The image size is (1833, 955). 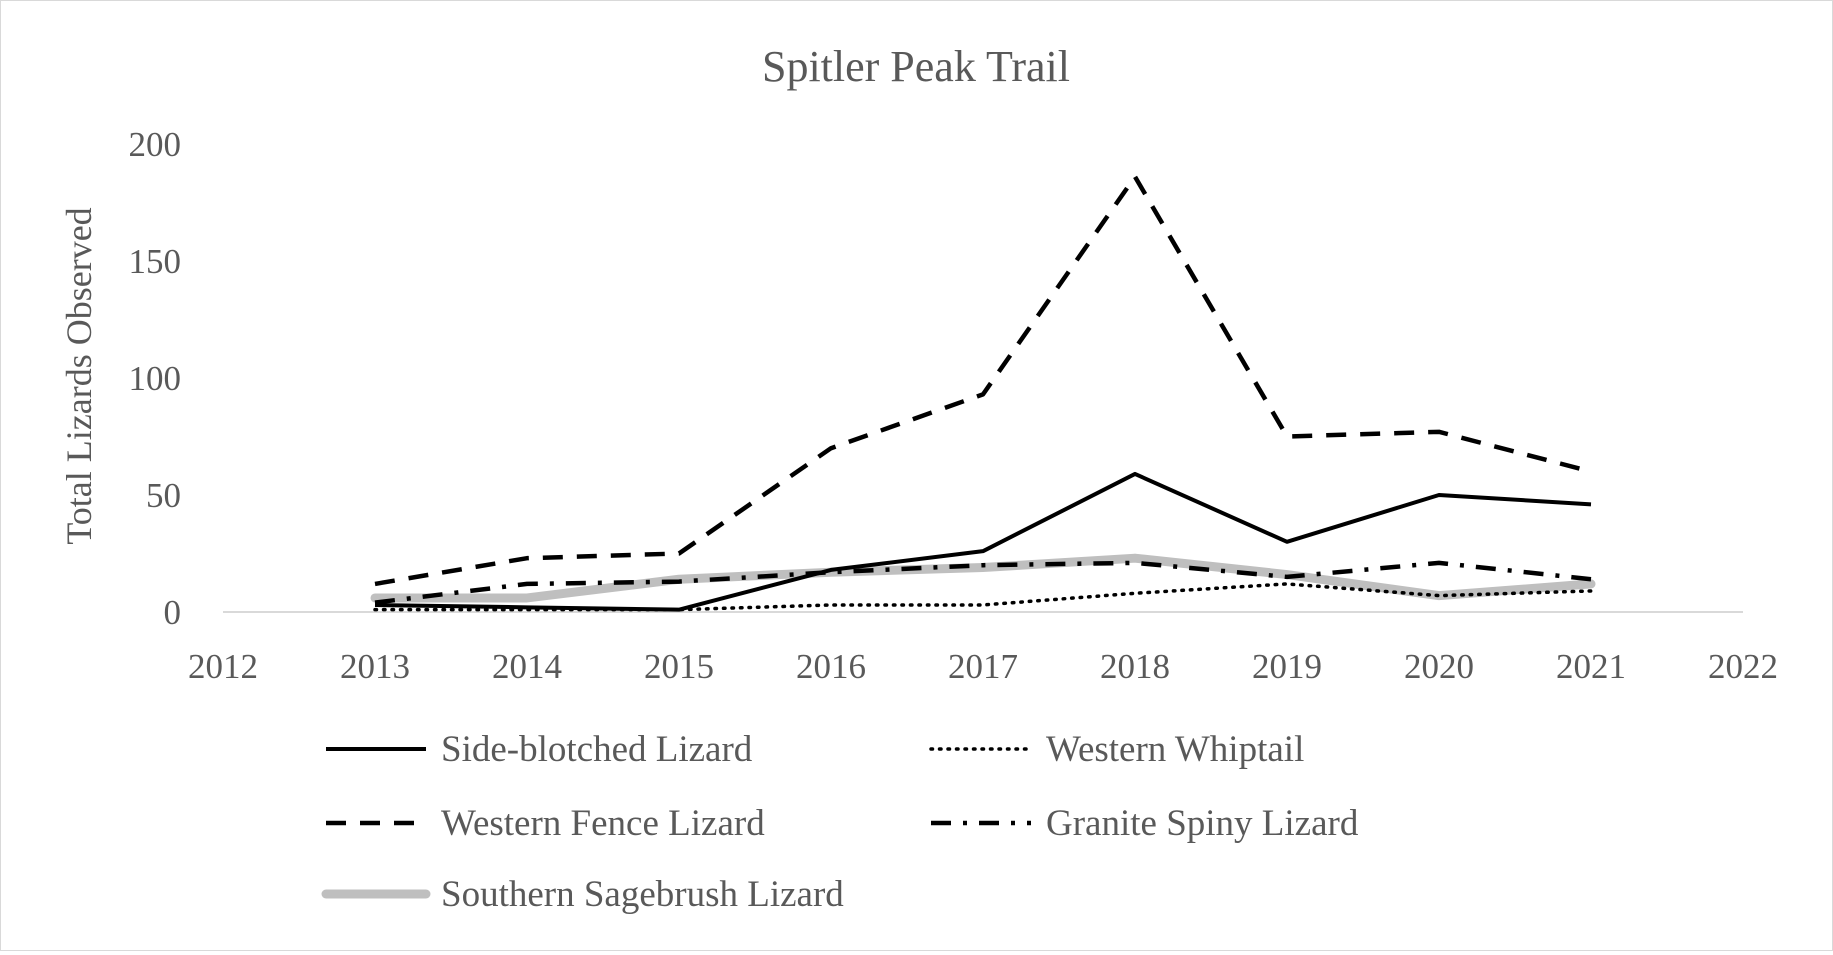 What do you see at coordinates (223, 666) in the screenshot?
I see `x-tick-label: 2012` at bounding box center [223, 666].